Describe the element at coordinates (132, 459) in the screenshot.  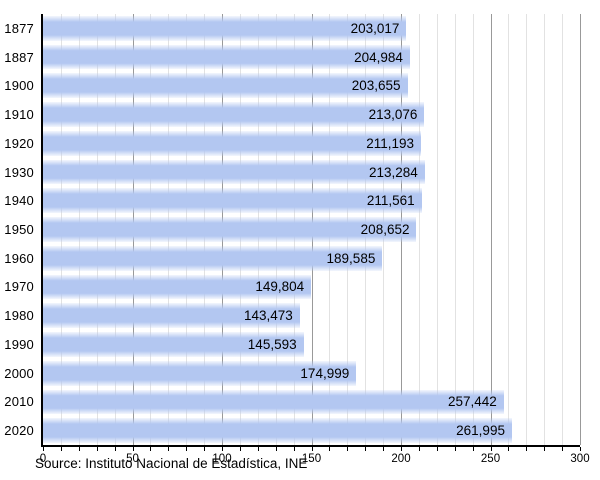
I see `axis-tick-label: 50` at that location.